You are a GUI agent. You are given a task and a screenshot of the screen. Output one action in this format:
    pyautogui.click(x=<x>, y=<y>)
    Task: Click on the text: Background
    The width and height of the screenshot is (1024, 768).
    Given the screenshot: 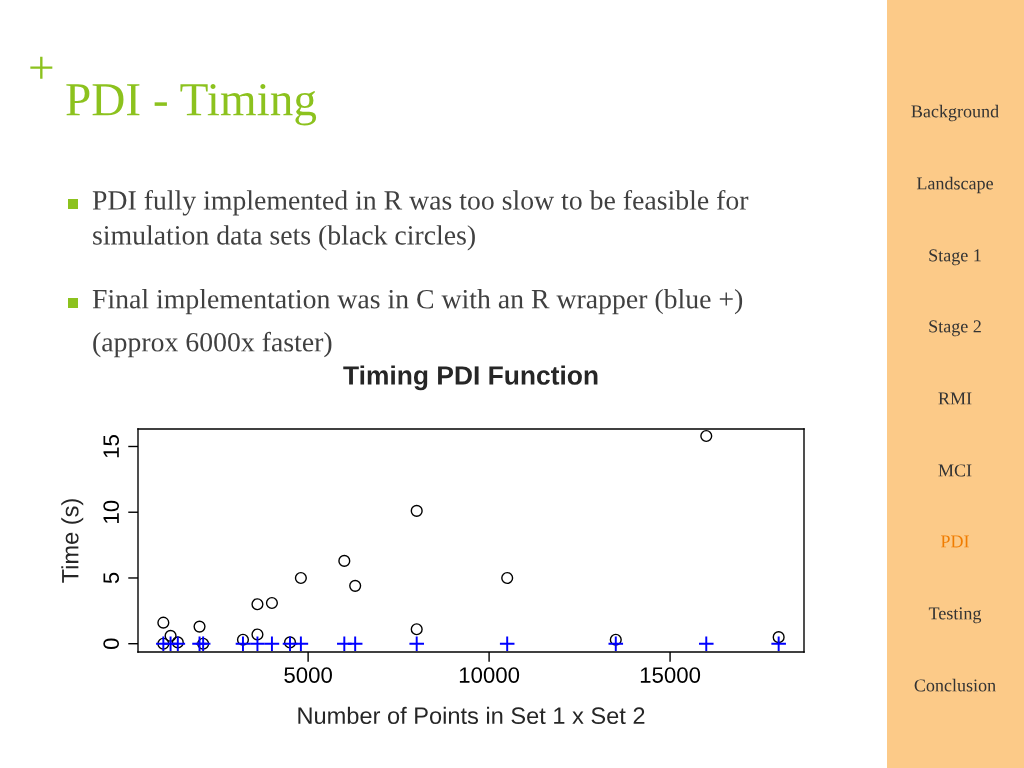 What is the action you would take?
    pyautogui.click(x=955, y=113)
    